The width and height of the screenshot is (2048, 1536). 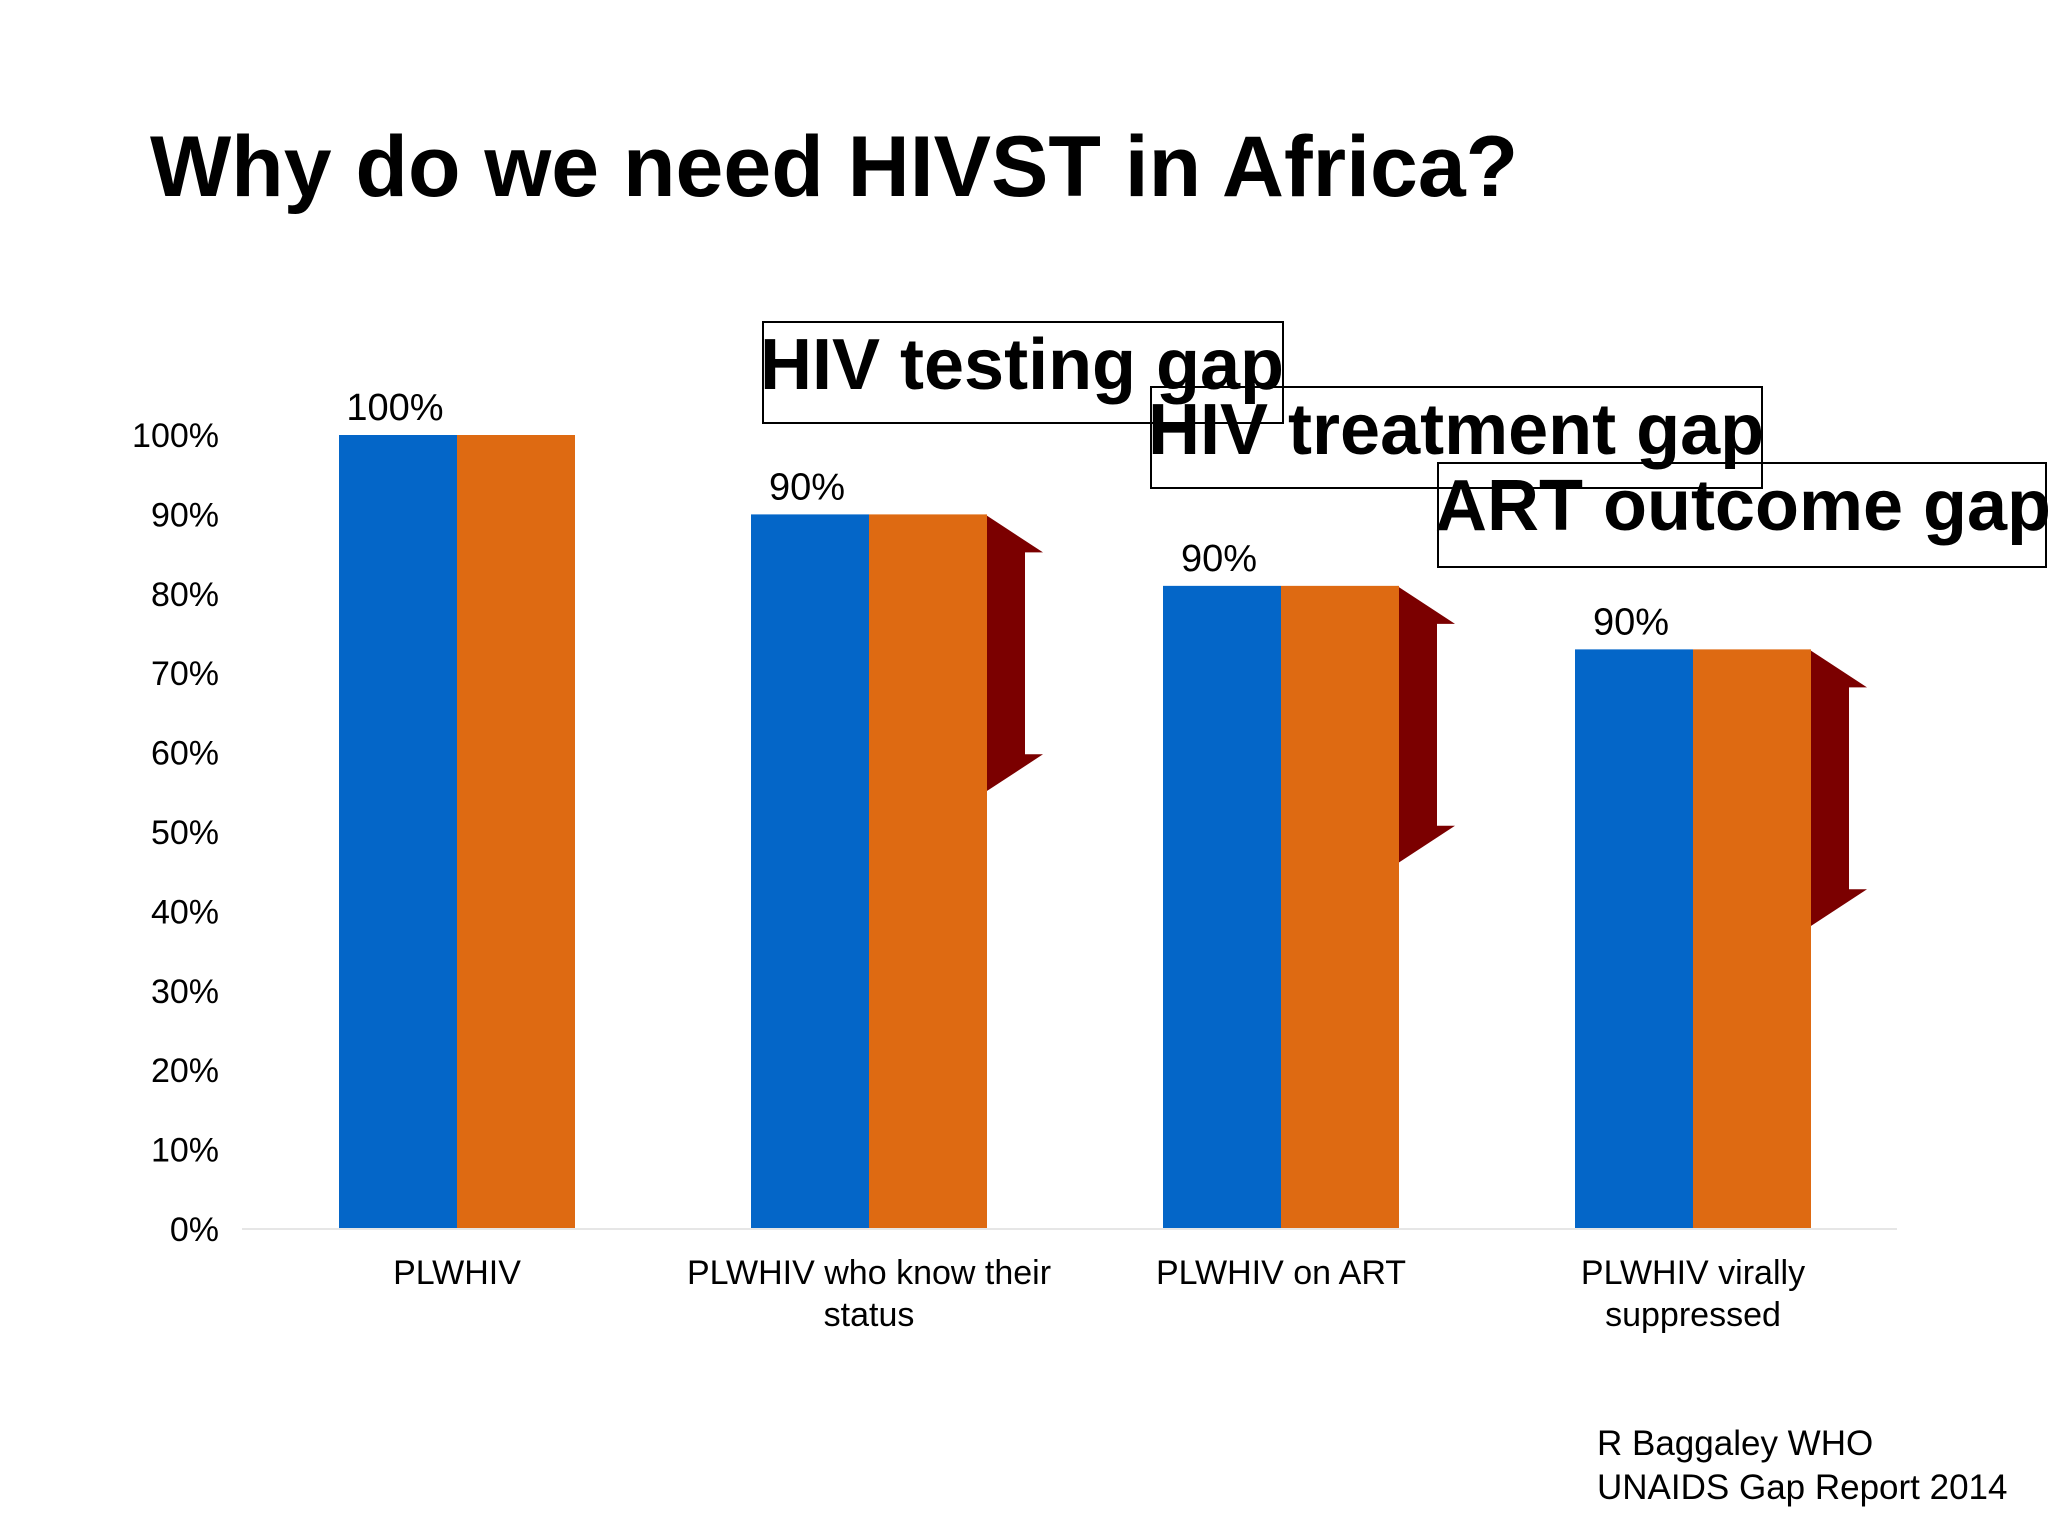 What do you see at coordinates (394, 408) in the screenshot?
I see `data-label: 100%` at bounding box center [394, 408].